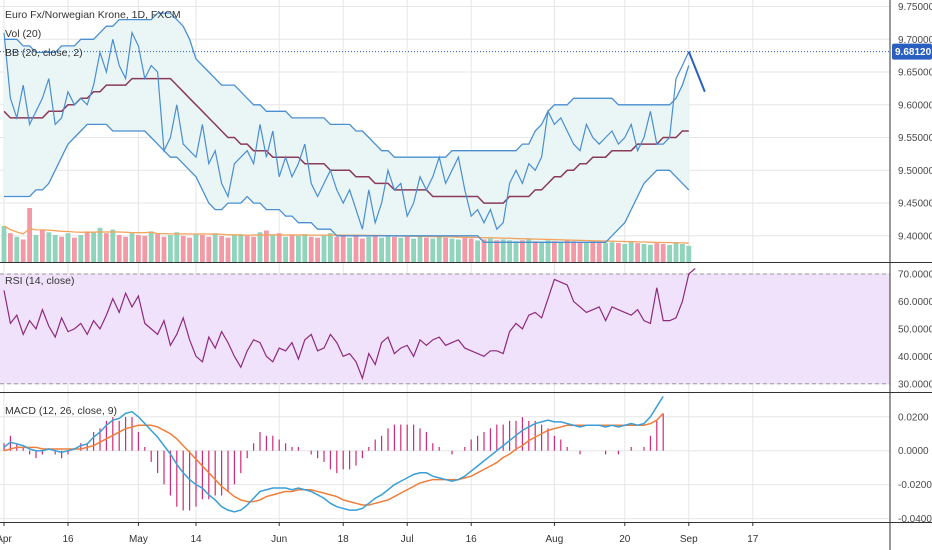  I want to click on rsi-ytick-label: 30.0000, so click(915, 384).